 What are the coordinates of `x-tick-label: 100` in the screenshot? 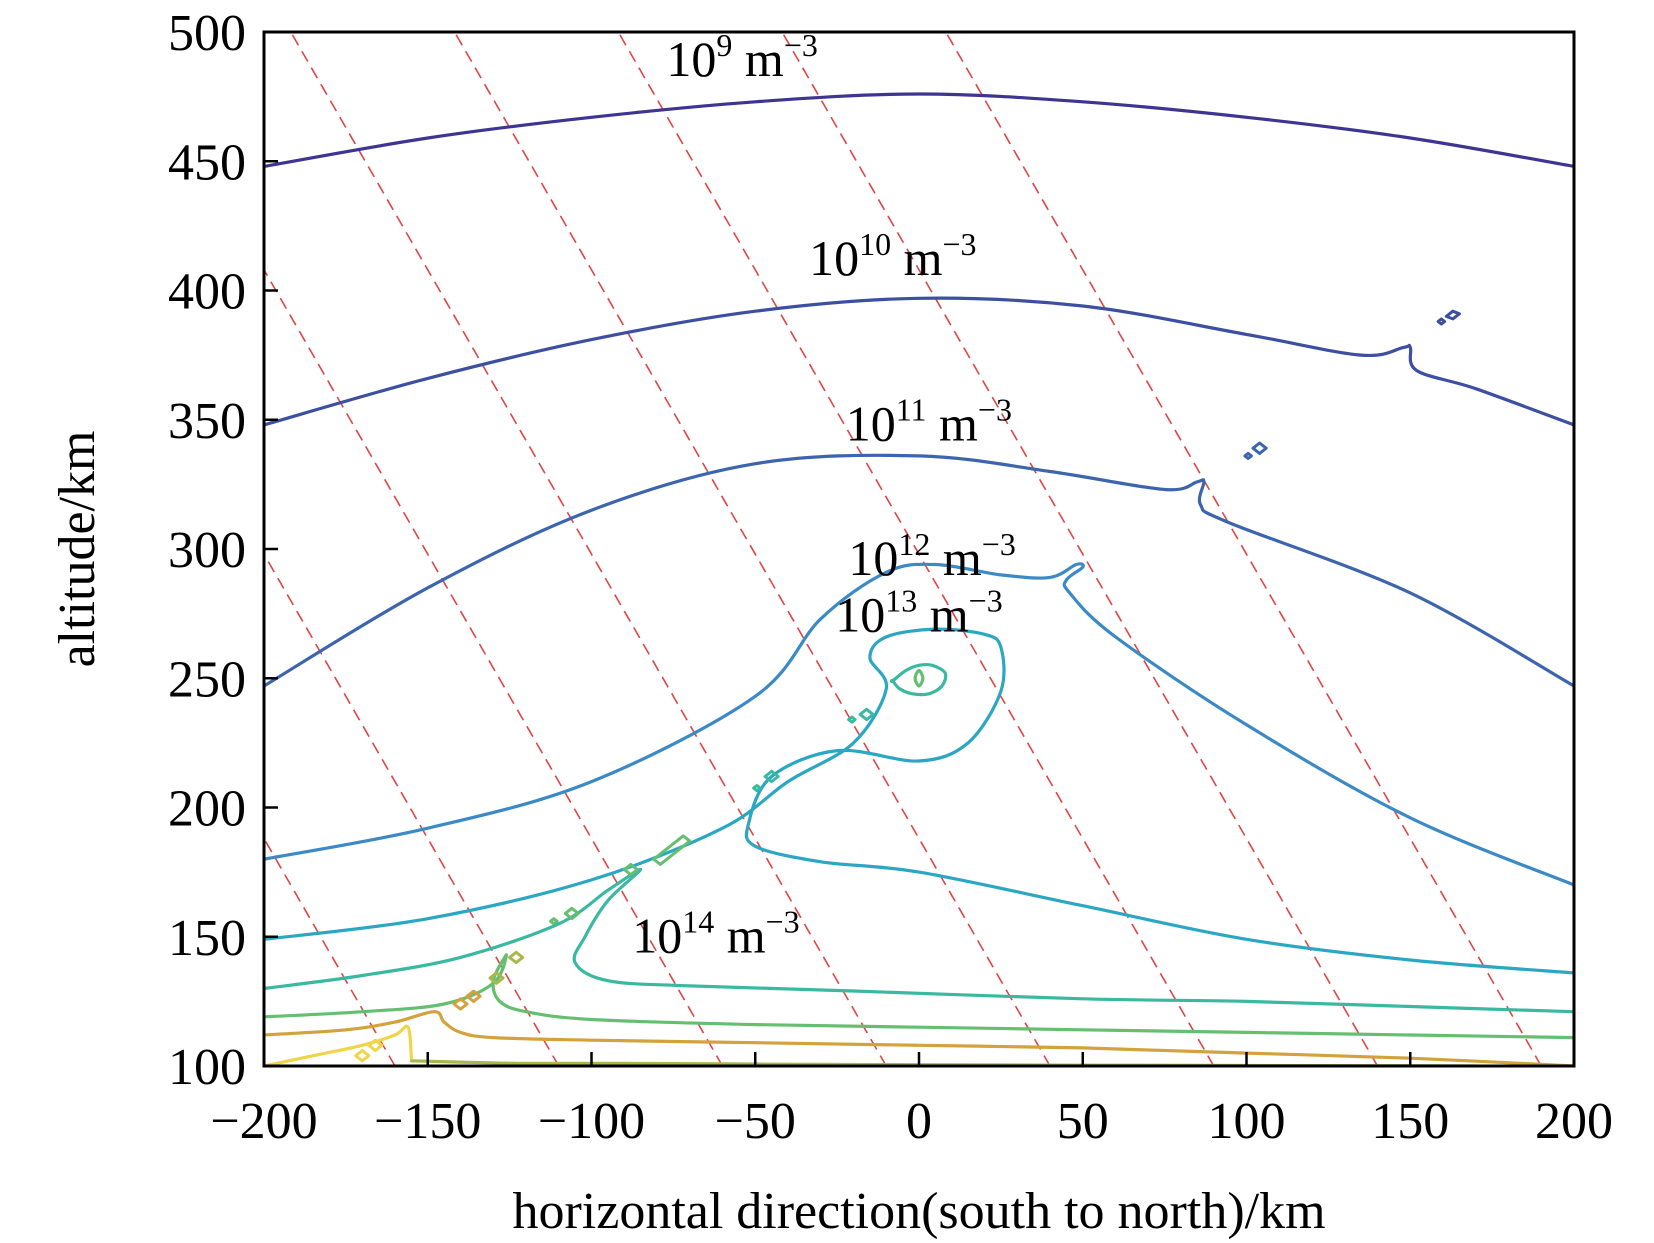 It's located at (1247, 1121).